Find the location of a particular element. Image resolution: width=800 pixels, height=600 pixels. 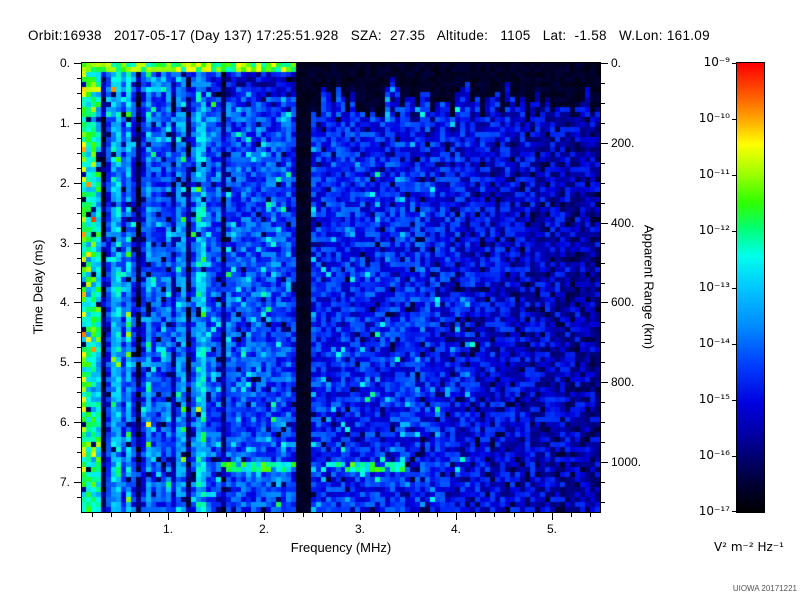

watermark: UIOWA 20171221 is located at coordinates (764, 588).